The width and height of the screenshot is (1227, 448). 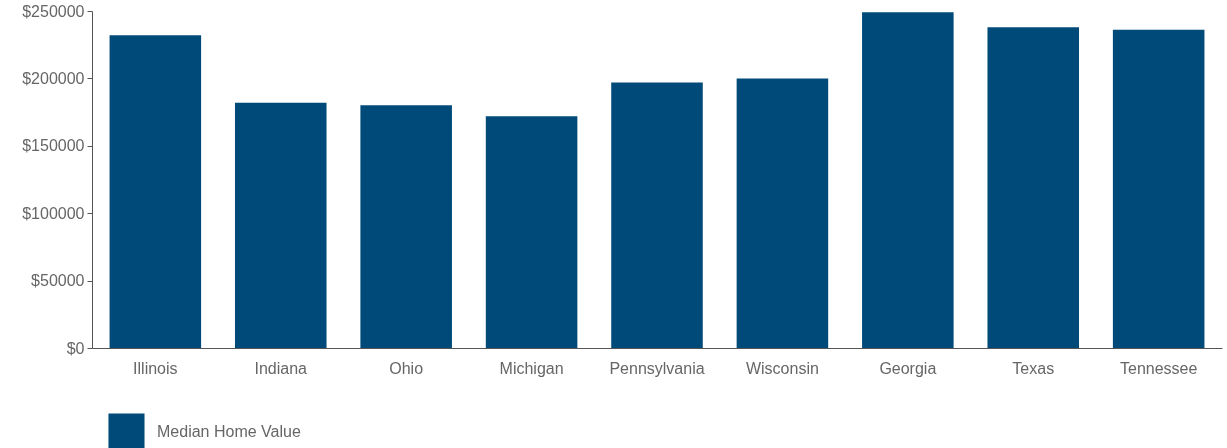 I want to click on y-tick-label: $50000, so click(x=58, y=281).